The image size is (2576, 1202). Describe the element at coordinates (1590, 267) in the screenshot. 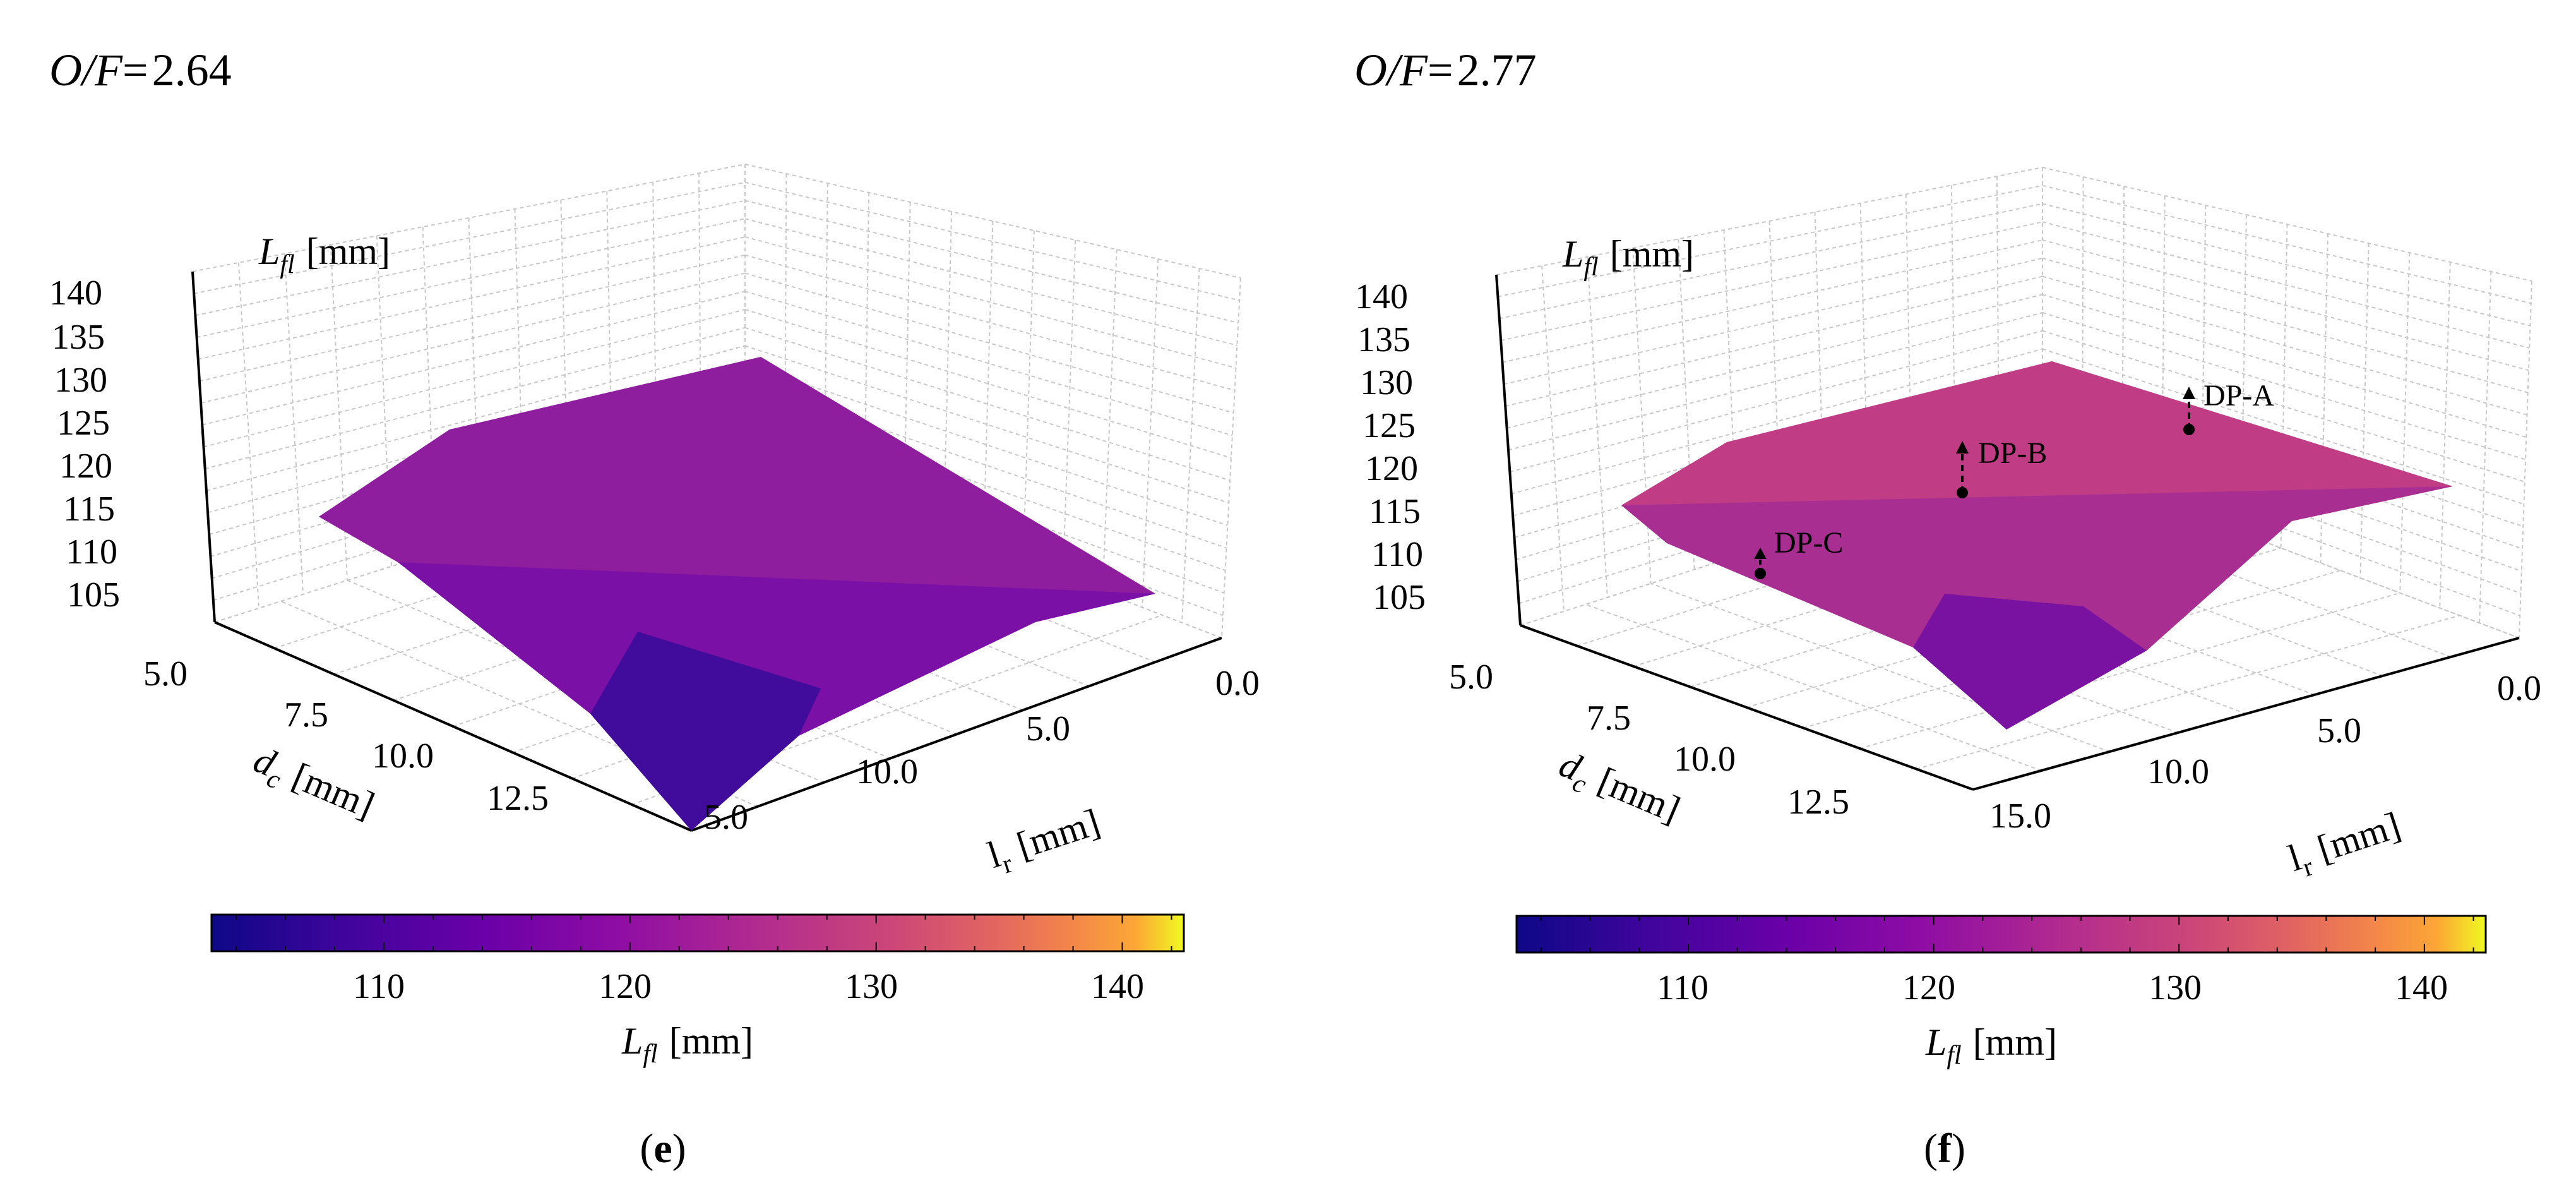

I see `panel-f-z-label-sub: fl` at that location.